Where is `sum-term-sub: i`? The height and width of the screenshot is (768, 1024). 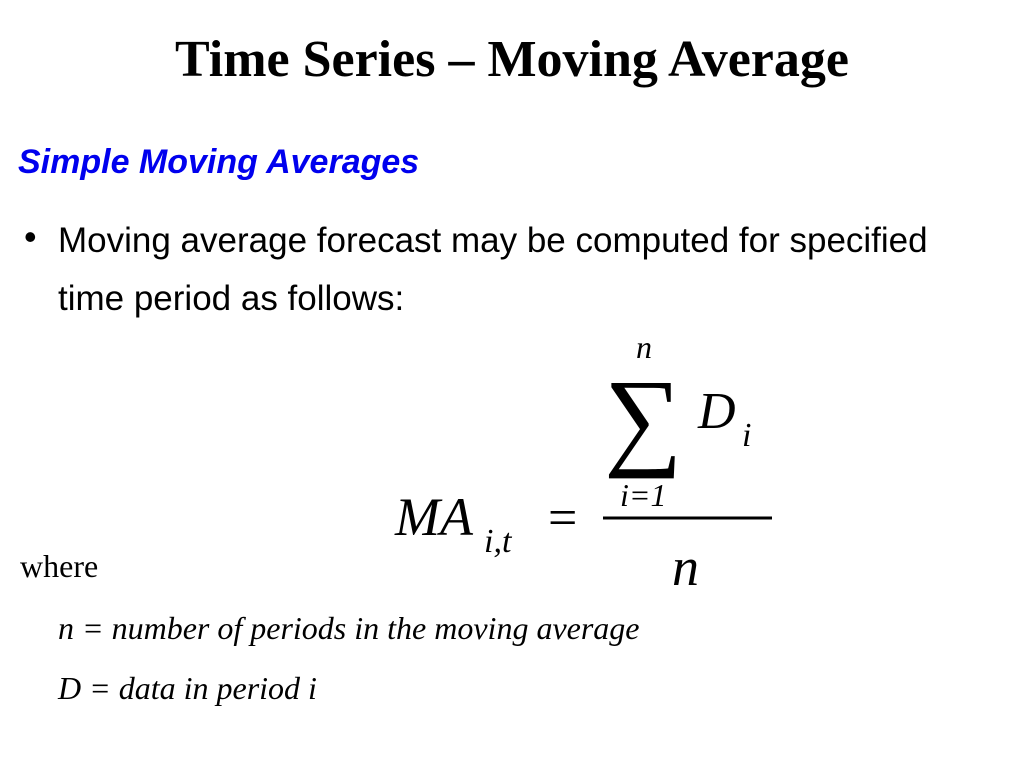 sum-term-sub: i is located at coordinates (746, 435).